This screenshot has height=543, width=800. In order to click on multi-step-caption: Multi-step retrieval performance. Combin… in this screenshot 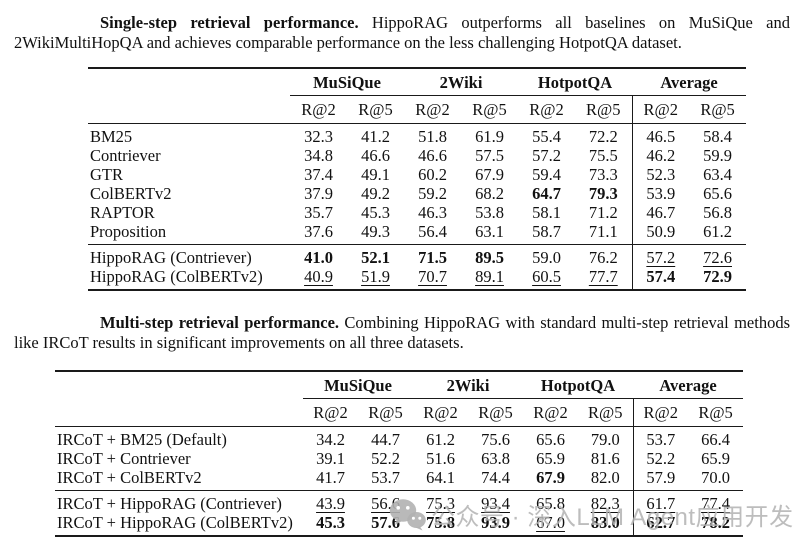, I will do `click(402, 332)`.